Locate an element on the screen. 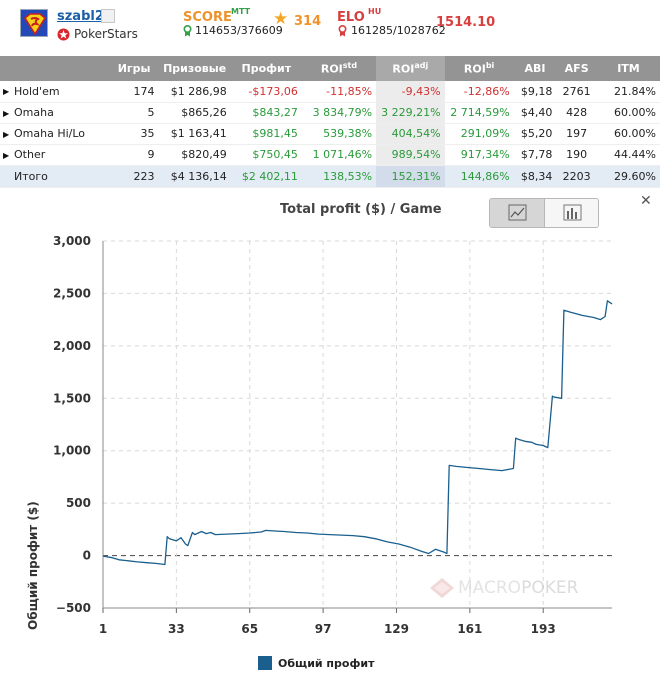  elo-rank-medal-icon is located at coordinates (342, 31).